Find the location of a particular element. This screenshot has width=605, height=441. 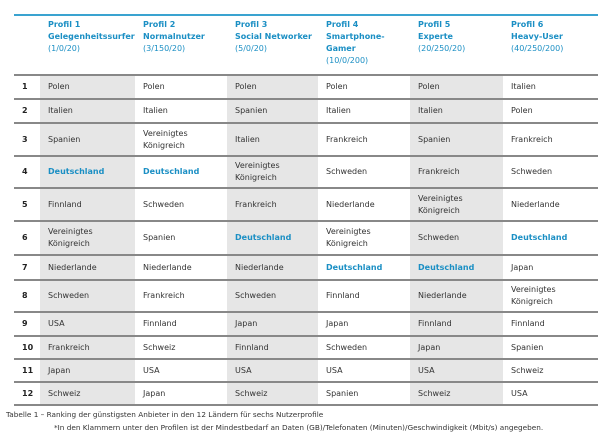

profile-requirements: (1/0/20) is located at coordinates (64, 48).